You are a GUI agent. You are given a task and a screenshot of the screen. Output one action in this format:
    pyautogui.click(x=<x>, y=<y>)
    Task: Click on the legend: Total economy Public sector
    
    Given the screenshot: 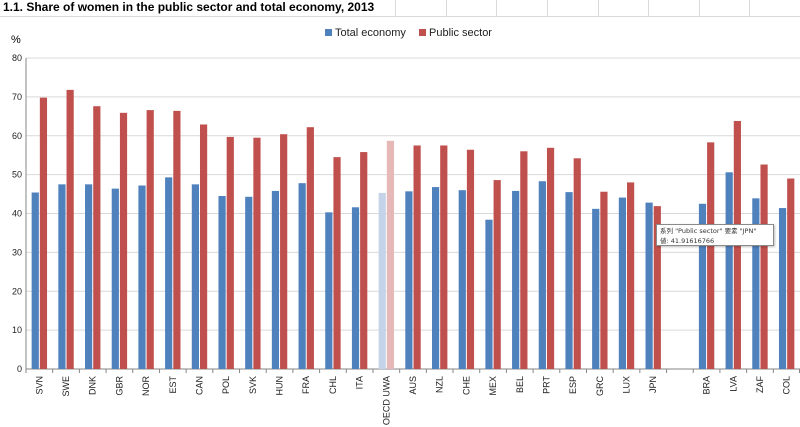 What is the action you would take?
    pyautogui.click(x=408, y=33)
    